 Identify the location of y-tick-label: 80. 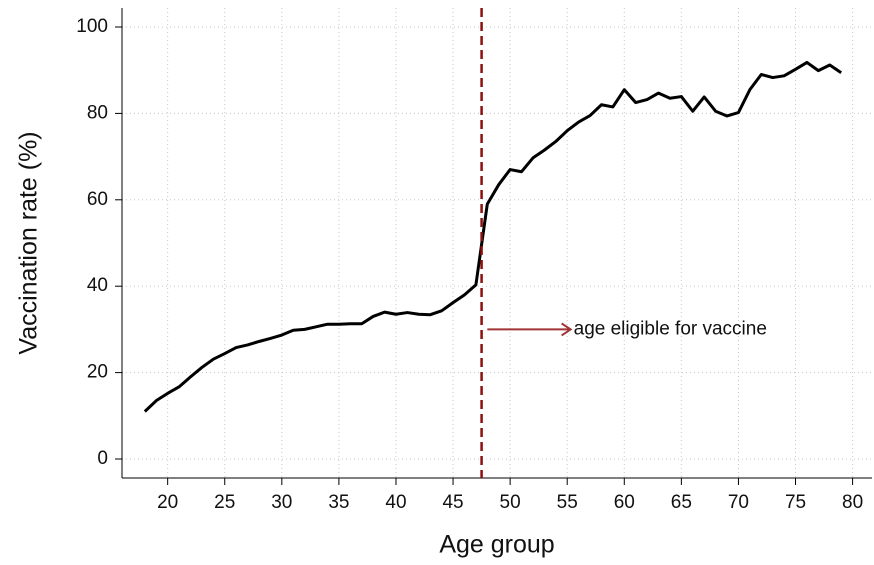
(97, 112).